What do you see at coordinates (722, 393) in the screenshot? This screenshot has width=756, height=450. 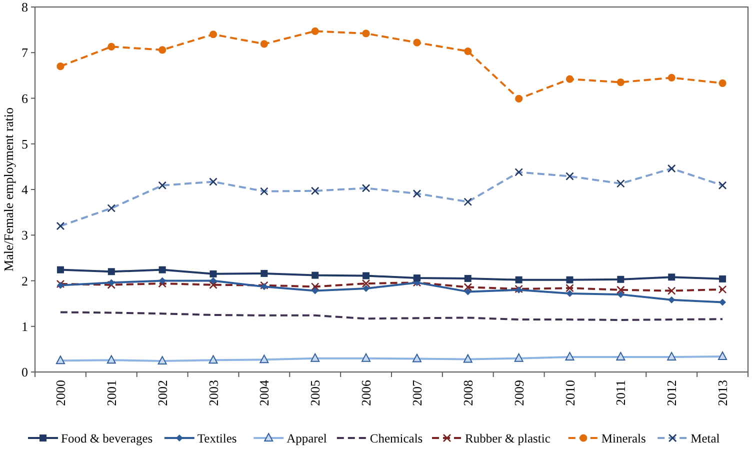 I see `x-tick-label: 2013` at bounding box center [722, 393].